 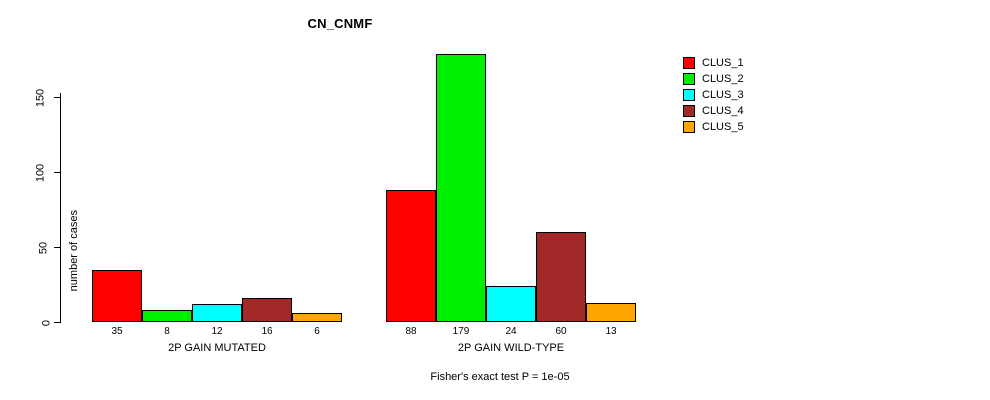 I want to click on bar-value-label: 13, so click(x=611, y=331).